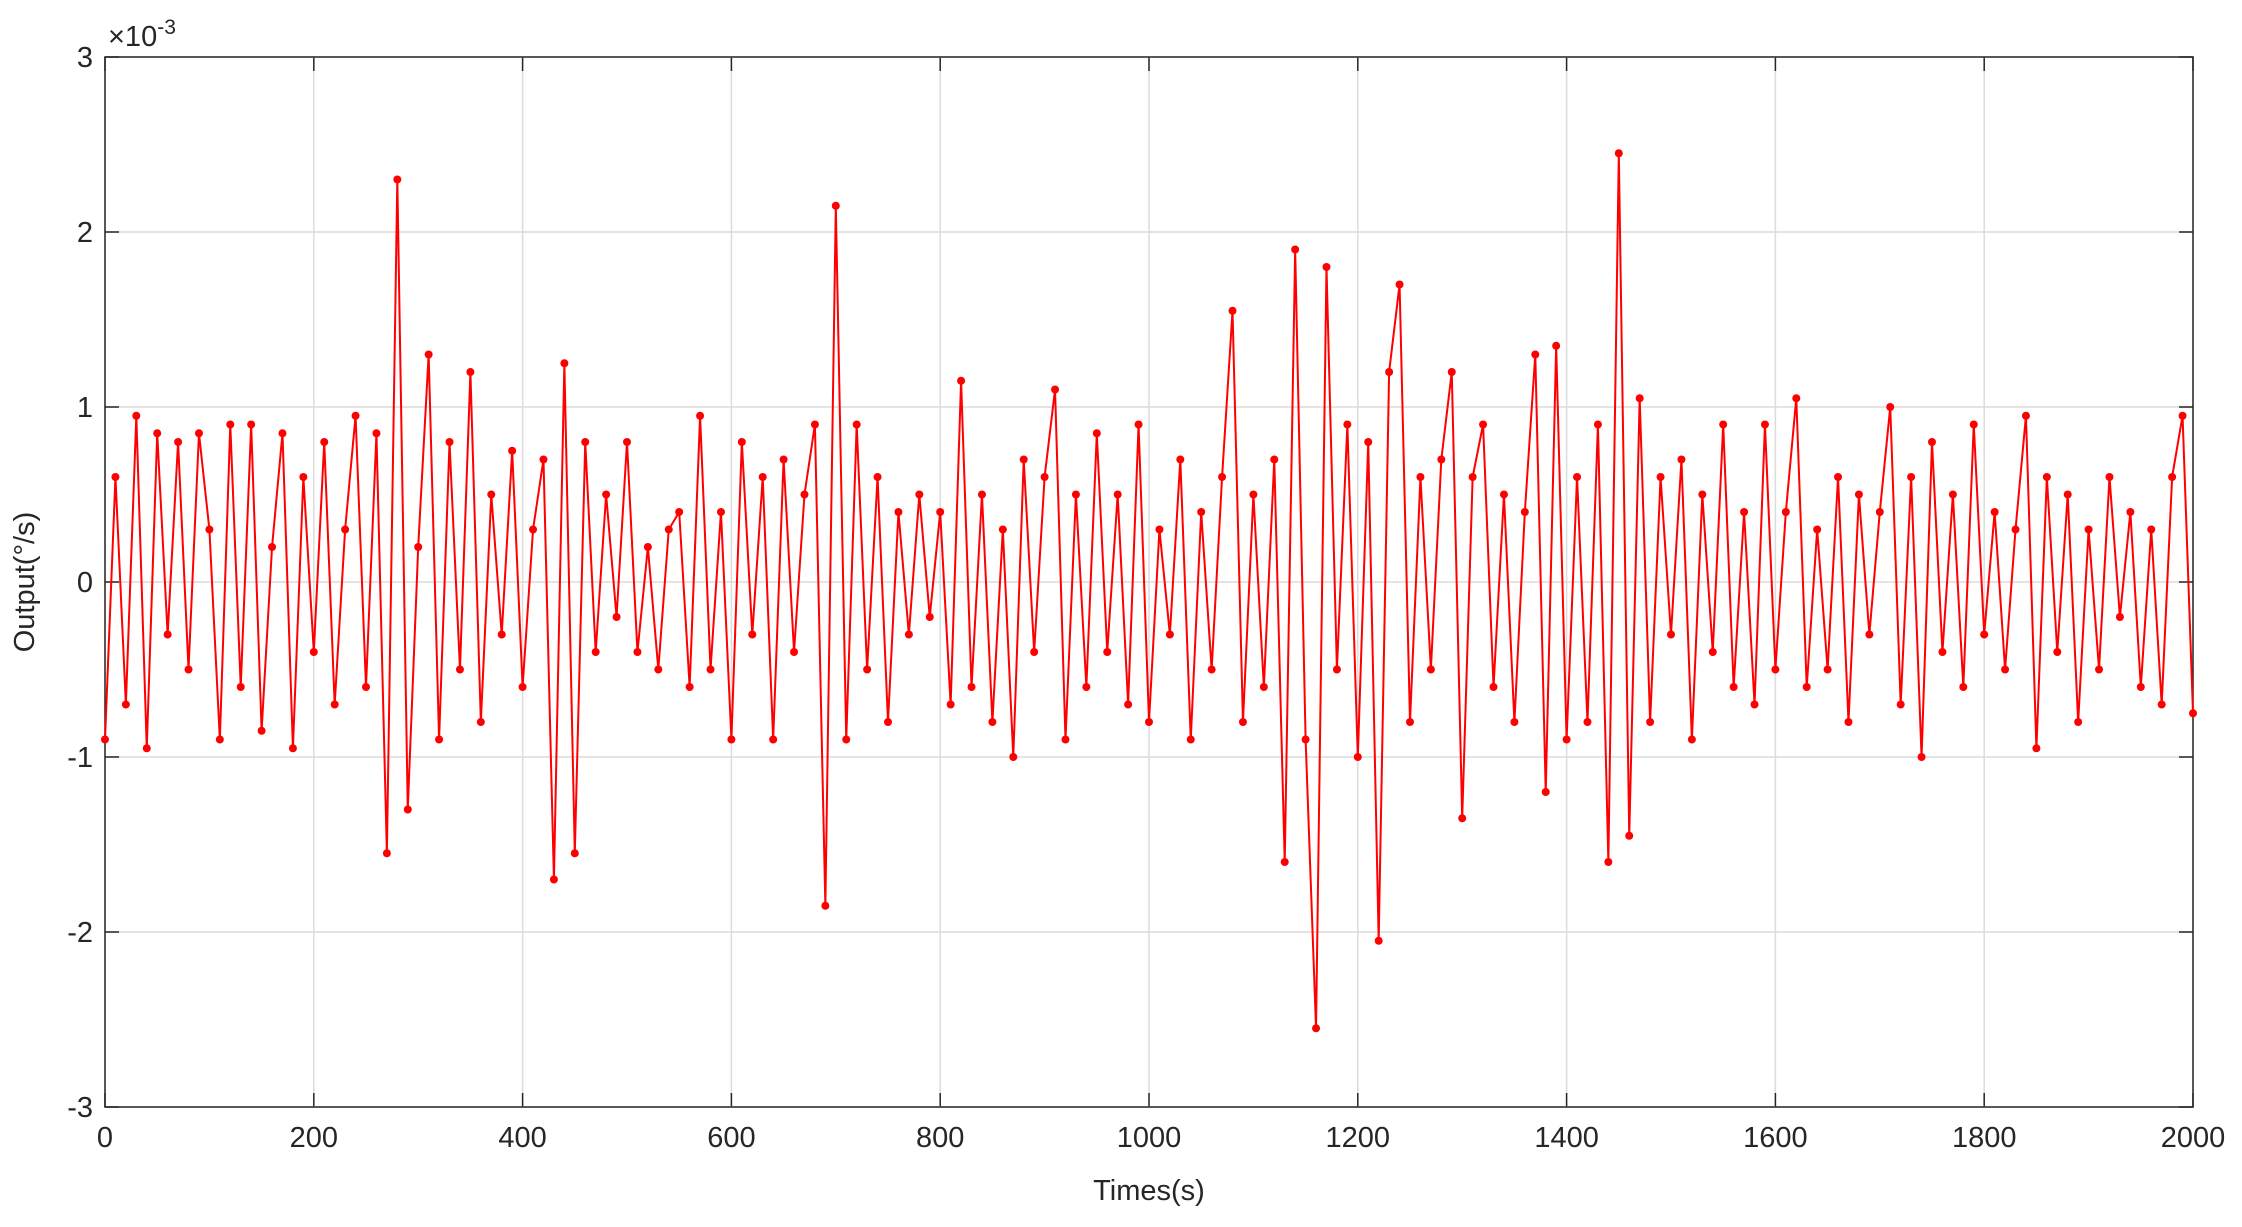  I want to click on x-tick-label: 1600, so click(1775, 1138).